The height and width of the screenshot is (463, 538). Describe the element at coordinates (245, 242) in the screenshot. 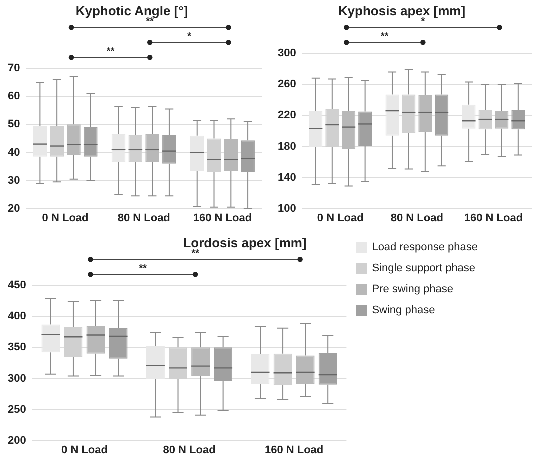

I see `chart-title: Lordosis apex [mm]` at that location.